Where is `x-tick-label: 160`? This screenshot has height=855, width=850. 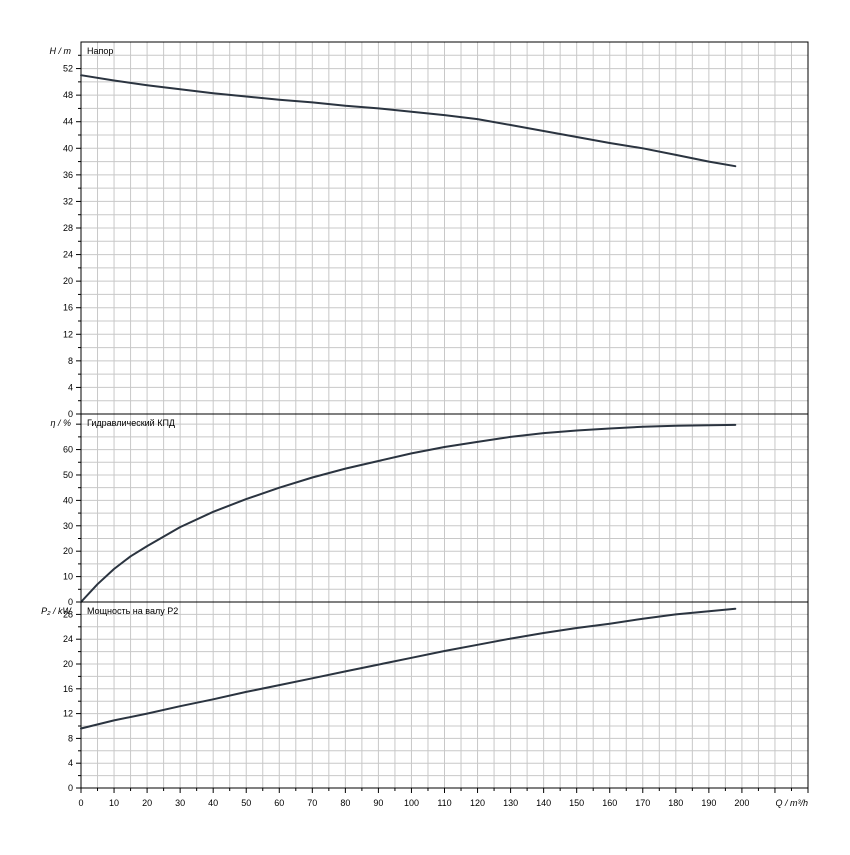 x-tick-label: 160 is located at coordinates (609, 803).